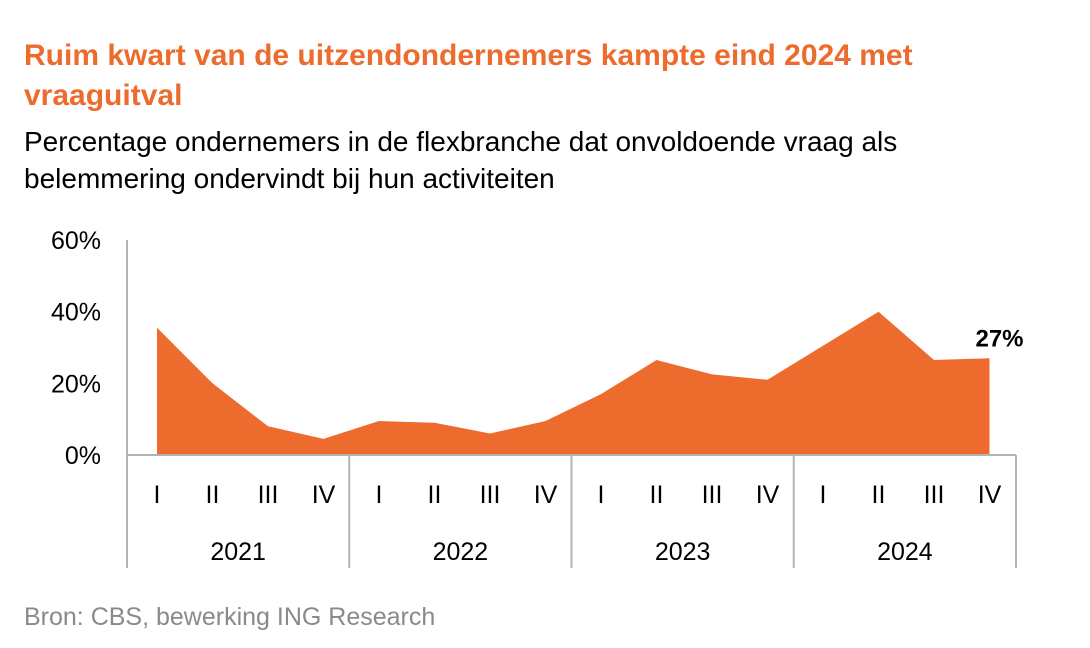  Describe the element at coordinates (238, 552) in the screenshot. I see `year-label: 2021` at that location.